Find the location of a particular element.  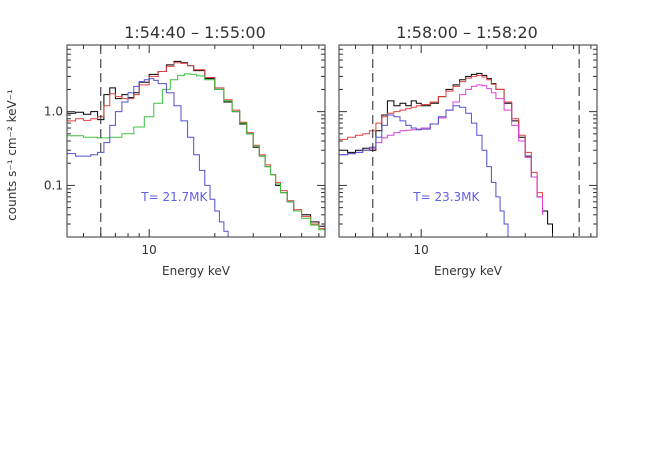

y-axis-label: counts s⁻¹ cm⁻² keV⁻¹ is located at coordinates (12, 155).